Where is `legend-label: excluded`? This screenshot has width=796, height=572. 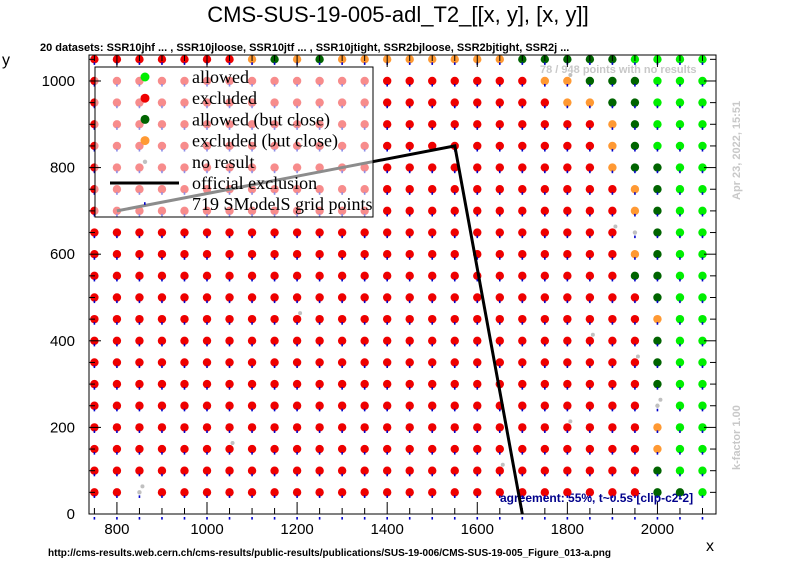 legend-label: excluded is located at coordinates (224, 98).